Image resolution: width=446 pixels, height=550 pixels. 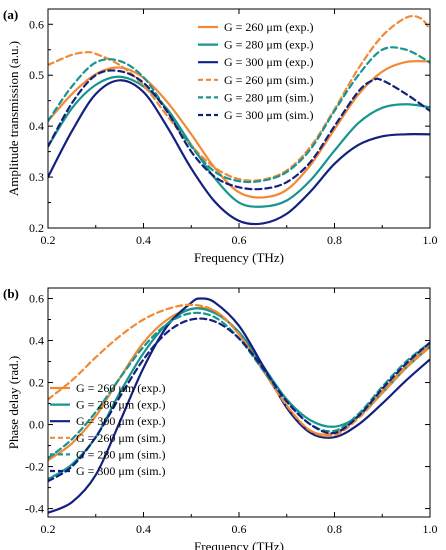 I want to click on y-tick-label: 0.3, so click(x=36, y=177).